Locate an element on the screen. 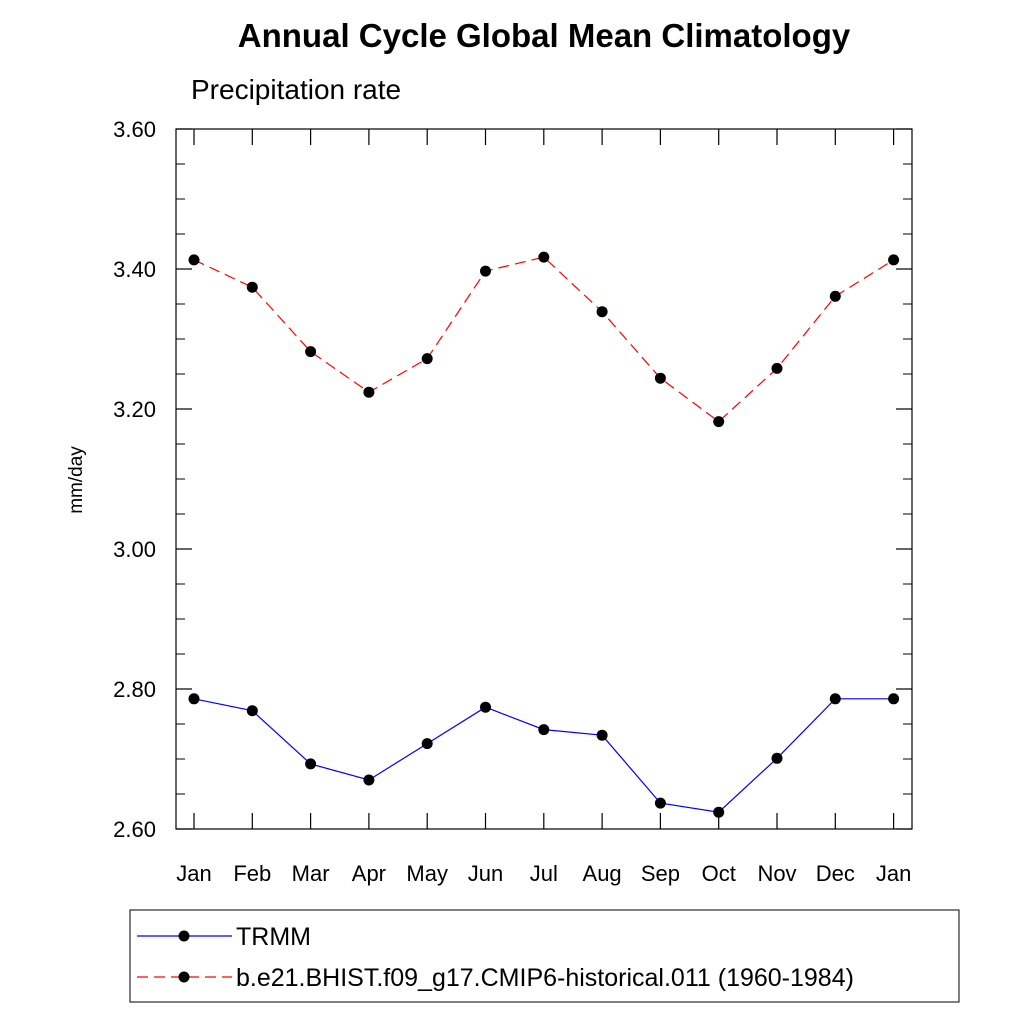  y-tick-label: 2.80 is located at coordinates (134, 689).